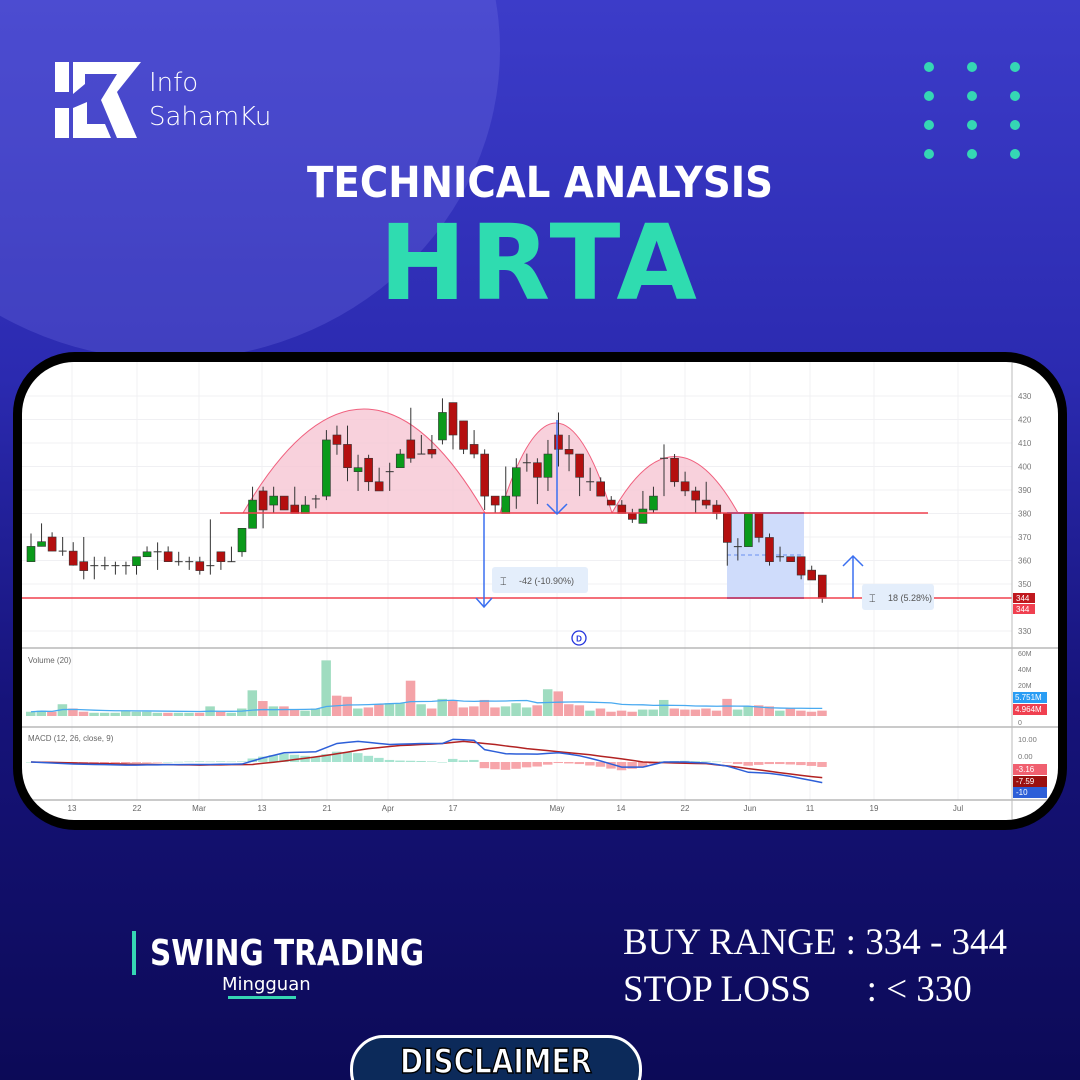 This screenshot has width=1080, height=1080. Describe the element at coordinates (262, 997) in the screenshot. I see `period-underline` at that location.